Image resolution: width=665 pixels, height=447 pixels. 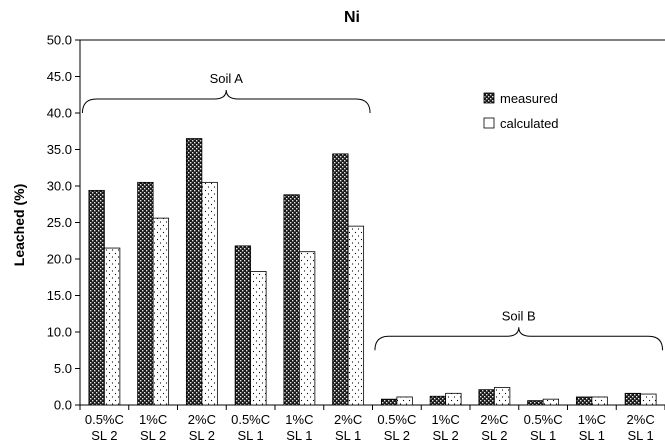 What do you see at coordinates (227, 78) in the screenshot?
I see `annotation-soil-a: Soil A` at bounding box center [227, 78].